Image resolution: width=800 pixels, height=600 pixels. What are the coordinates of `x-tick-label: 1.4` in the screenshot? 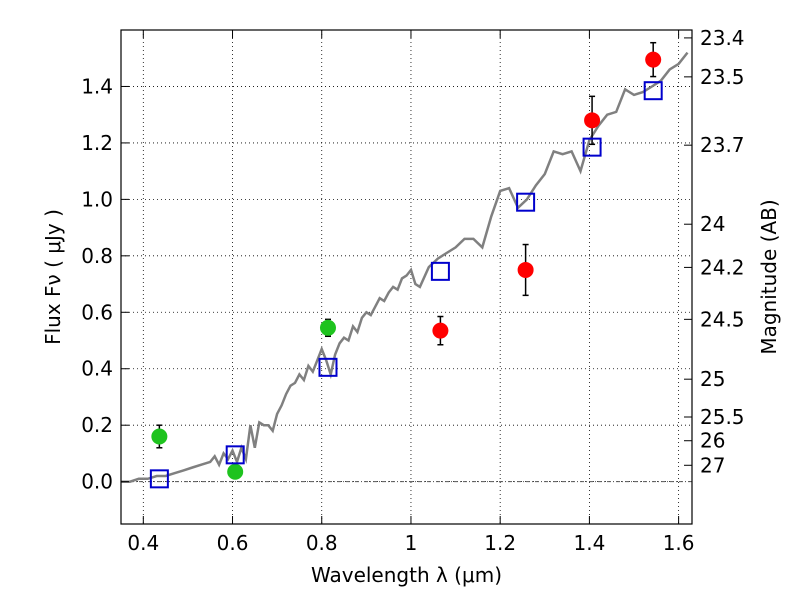 It's located at (589, 543).